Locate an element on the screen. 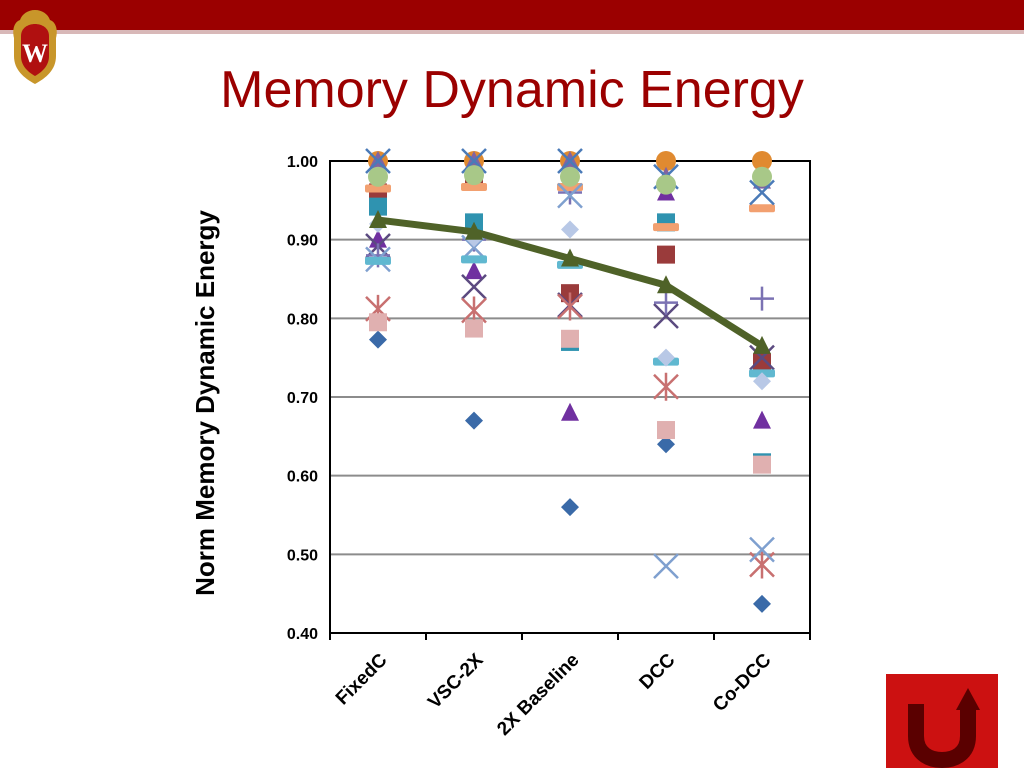 This screenshot has width=1024, height=768. x-tick-label: Co-DCC is located at coordinates (742, 682).